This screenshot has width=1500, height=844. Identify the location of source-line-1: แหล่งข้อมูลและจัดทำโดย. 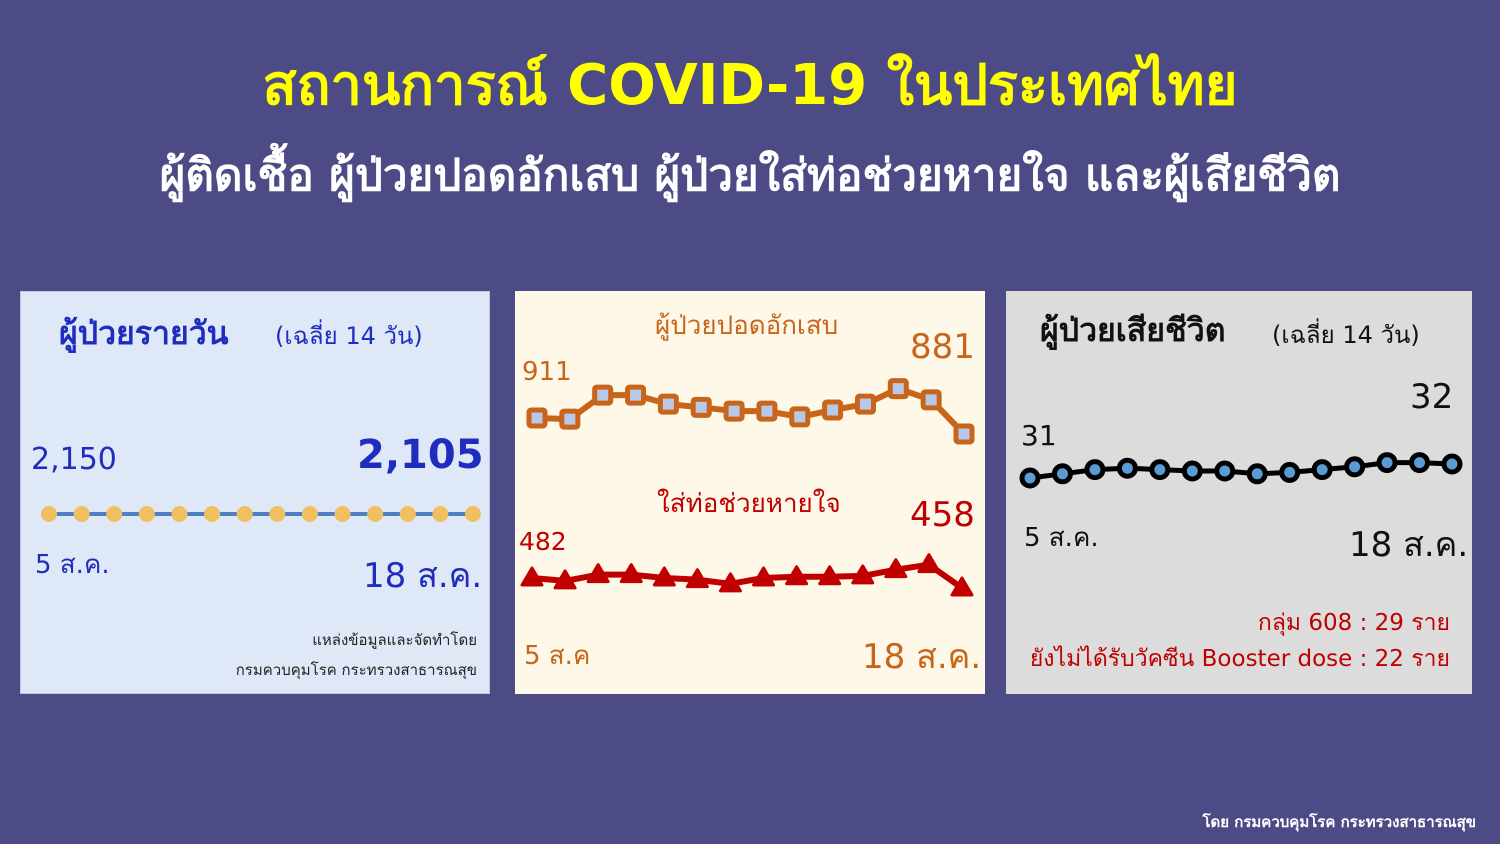
(394, 640).